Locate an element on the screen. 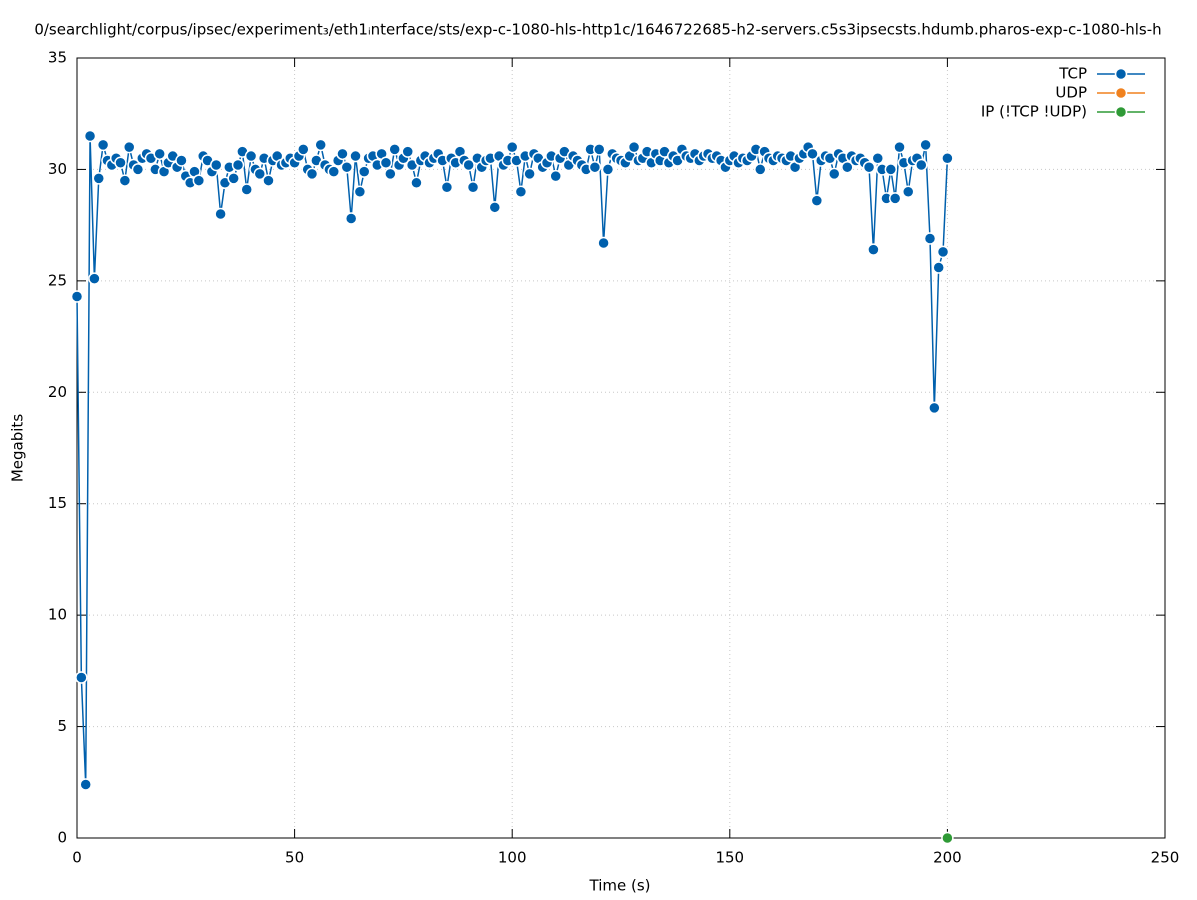 Image resolution: width=1197 pixels, height=900 pixels. x-tick-label: 250 is located at coordinates (1165, 858).